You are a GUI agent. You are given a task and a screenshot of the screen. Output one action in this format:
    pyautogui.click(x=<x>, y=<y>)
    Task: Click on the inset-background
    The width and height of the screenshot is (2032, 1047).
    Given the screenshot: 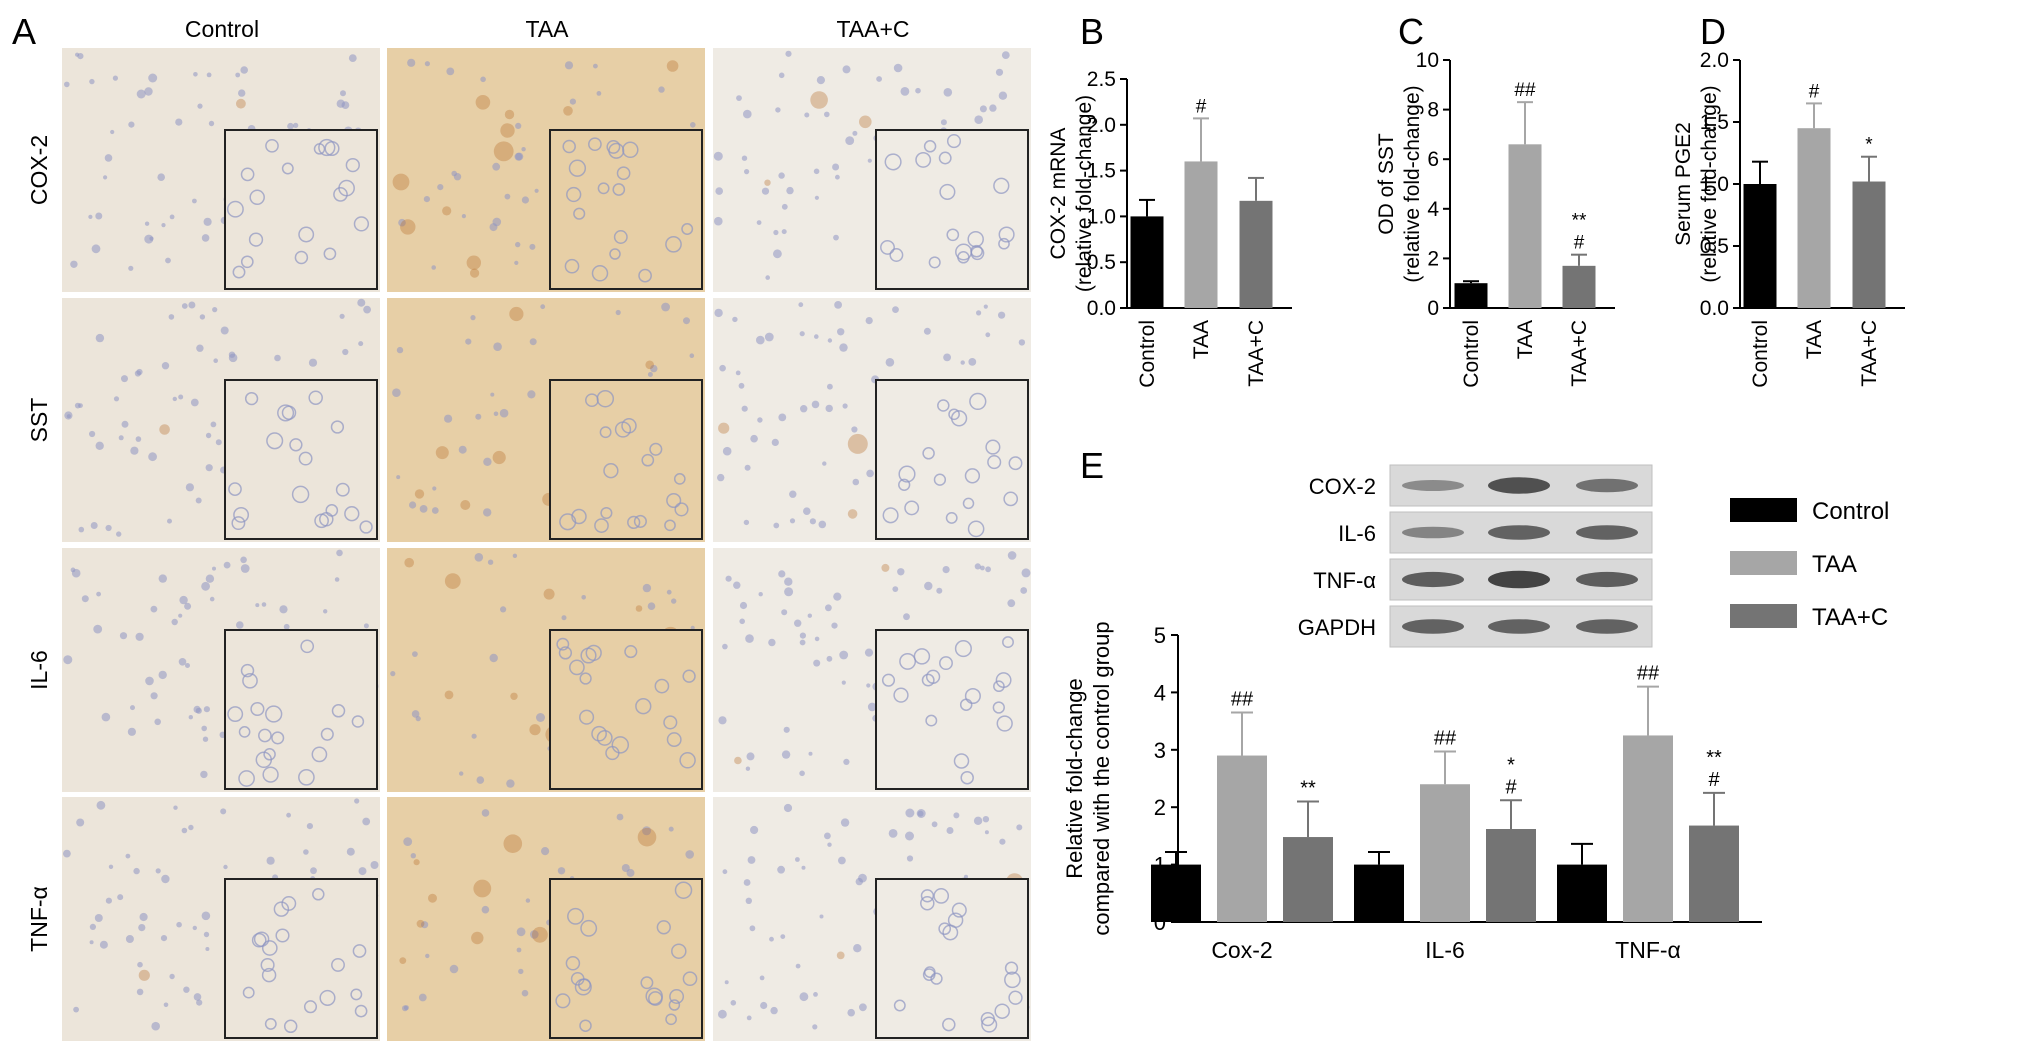 What is the action you would take?
    pyautogui.click(x=301, y=709)
    